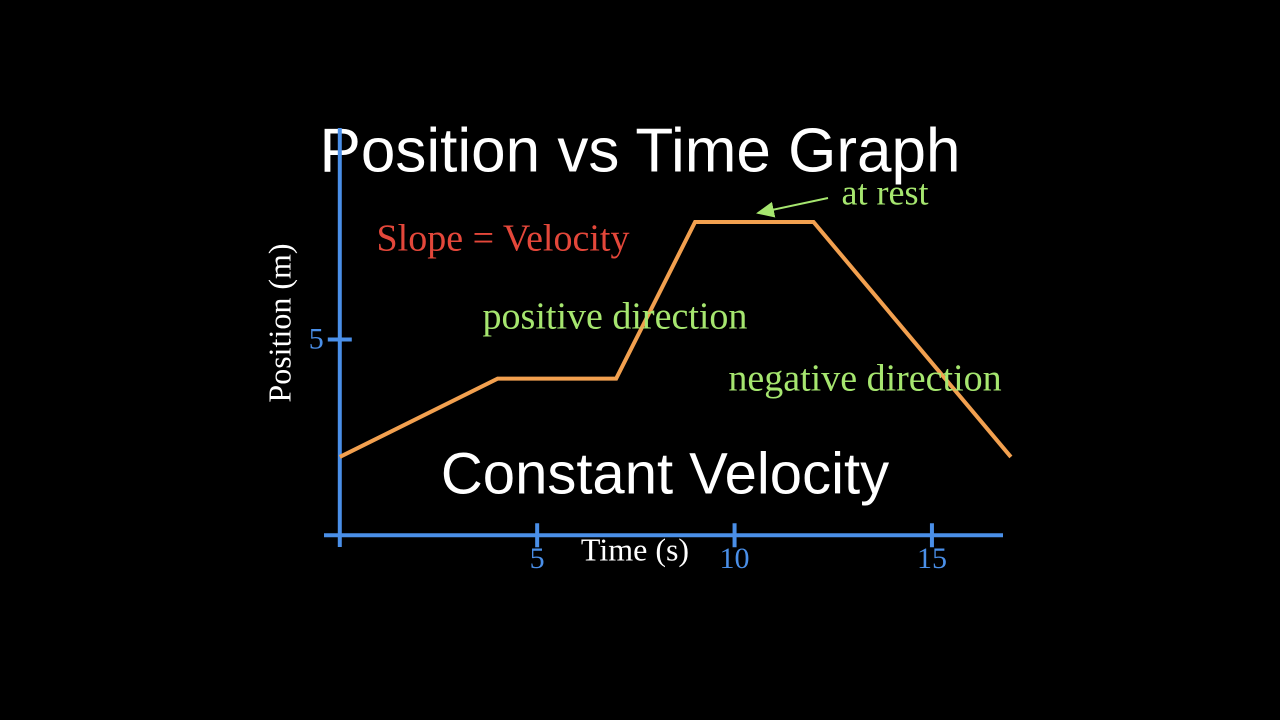 This screenshot has width=1280, height=720. I want to click on annotation: Constant Velocity, so click(665, 473).